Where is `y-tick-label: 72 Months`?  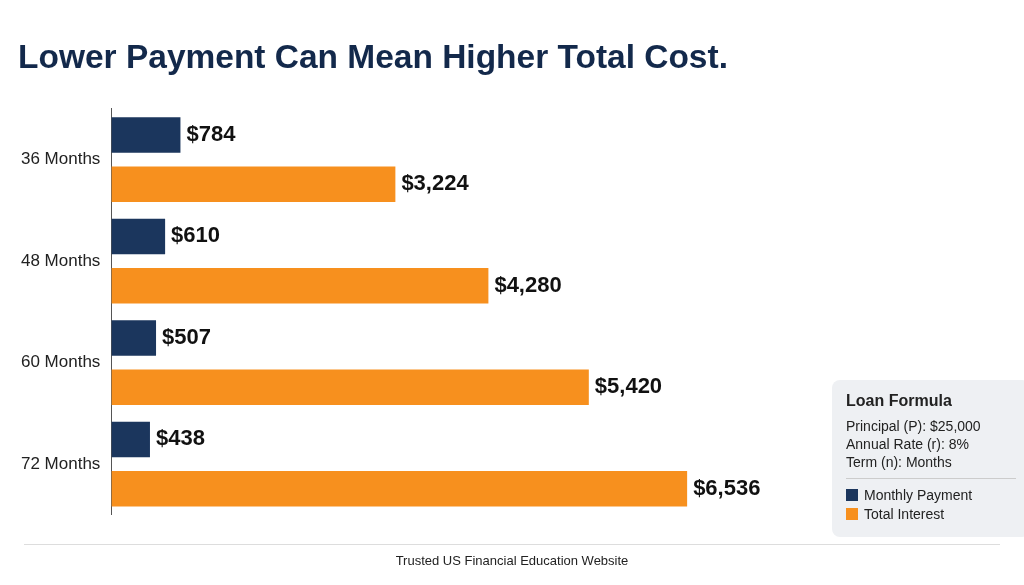 y-tick-label: 72 Months is located at coordinates (60, 463).